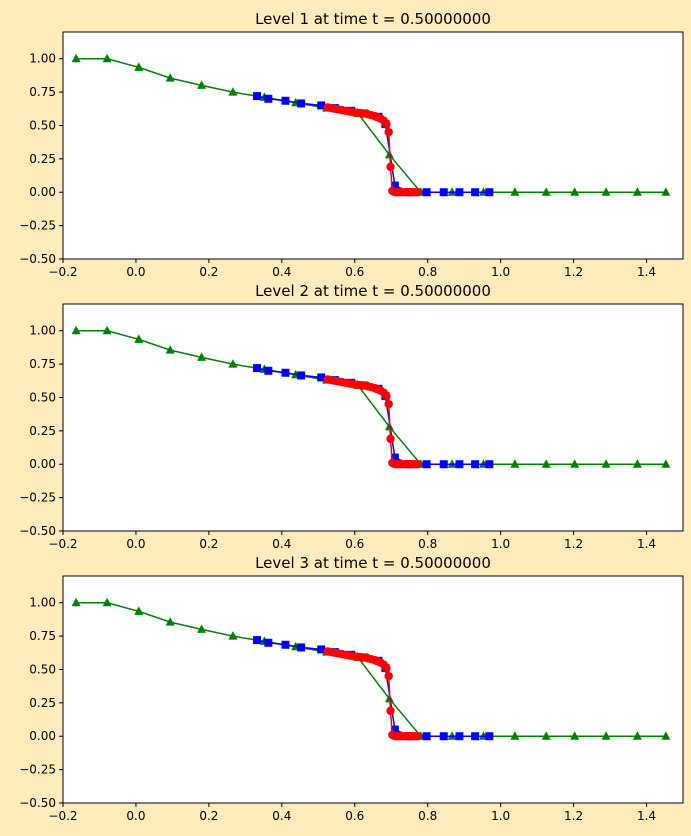 Image resolution: width=691 pixels, height=836 pixels. What do you see at coordinates (42, 603) in the screenshot?
I see `y-tick-label: 1.00` at bounding box center [42, 603].